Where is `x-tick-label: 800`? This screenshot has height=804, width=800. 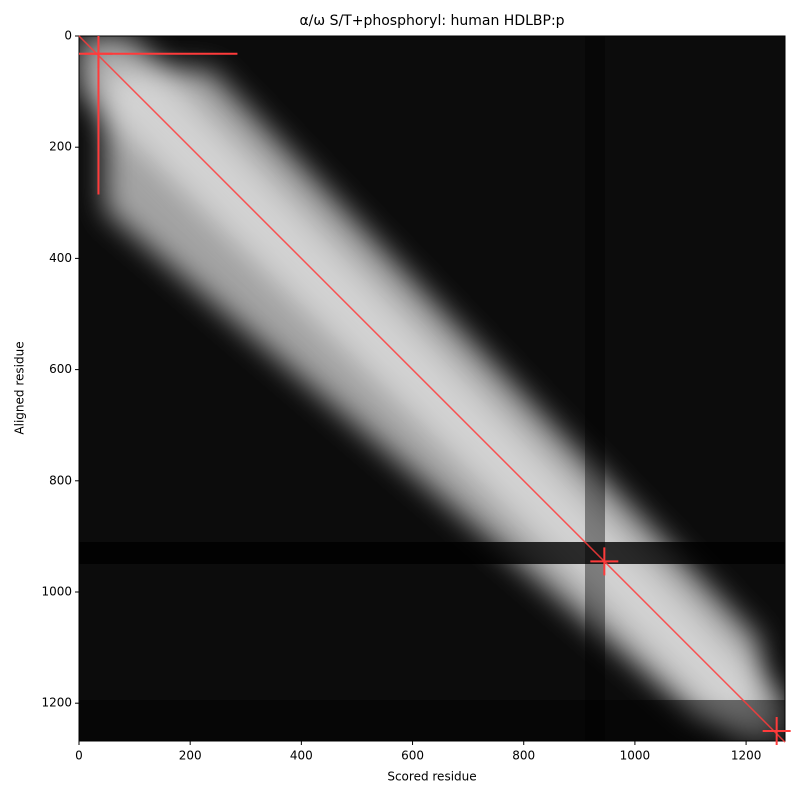
x-tick-label: 800 is located at coordinates (523, 756).